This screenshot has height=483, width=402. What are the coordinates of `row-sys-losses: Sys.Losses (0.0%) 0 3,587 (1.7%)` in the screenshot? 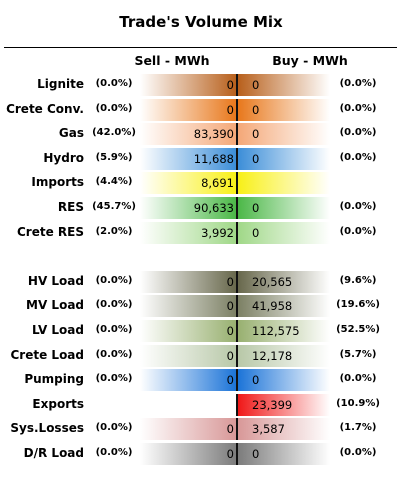 It's located at (201, 429).